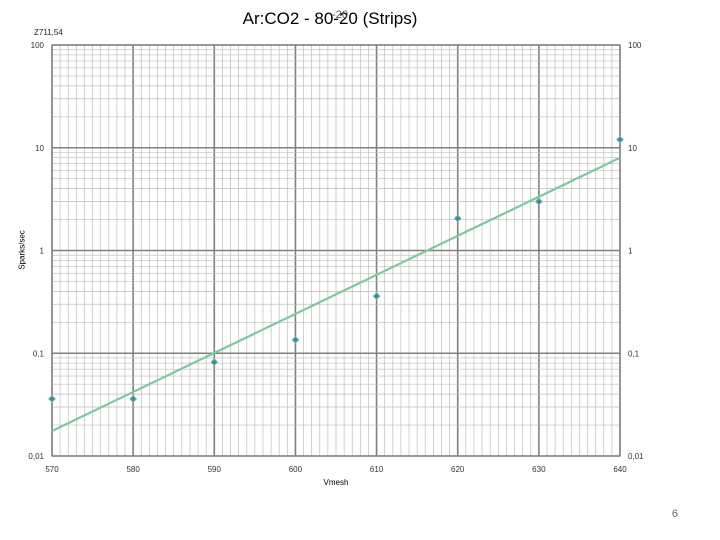 The width and height of the screenshot is (720, 540). Describe the element at coordinates (635, 45) in the screenshot. I see `y-tick-label-right: 100` at that location.